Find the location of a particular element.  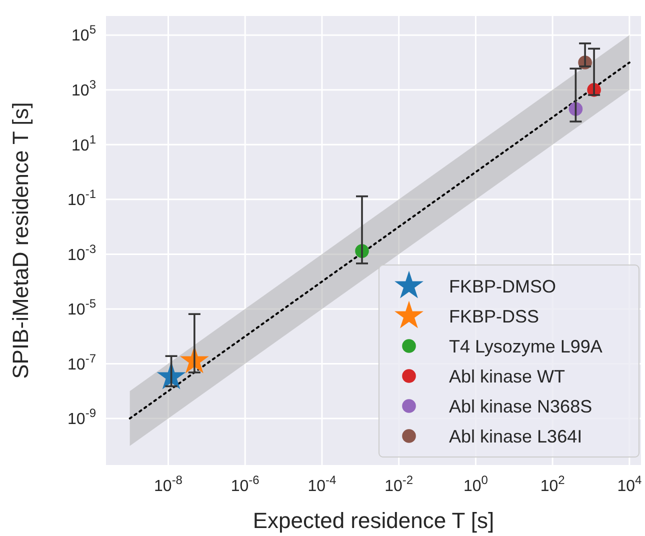

x-tick-label: 10$^{0}$ is located at coordinates (475, 484).